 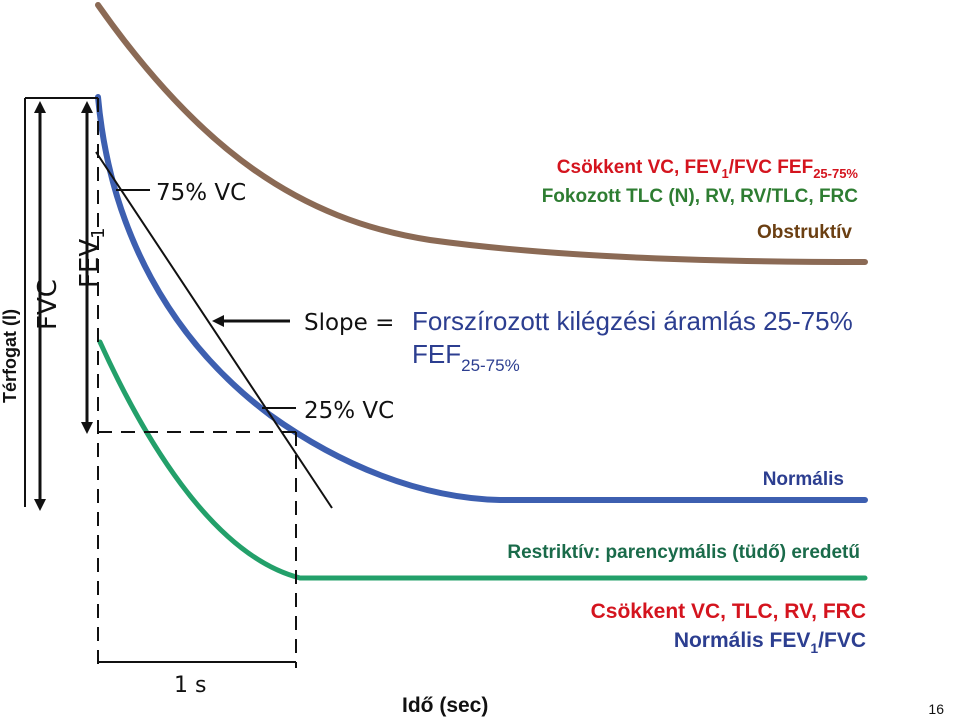 What do you see at coordinates (803, 479) in the screenshot?
I see `normal-title: Normális` at bounding box center [803, 479].